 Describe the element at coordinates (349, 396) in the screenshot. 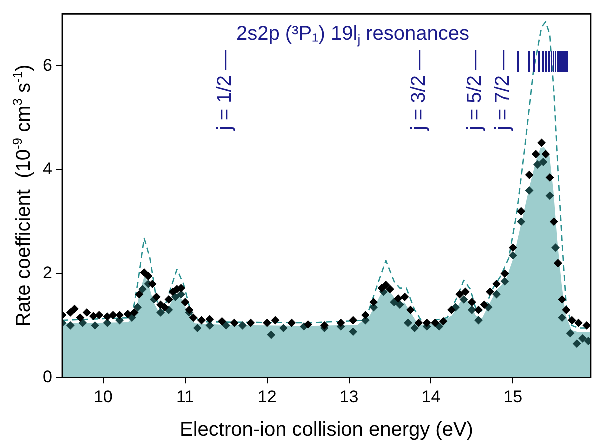

I see `x-tick-label: 13` at that location.